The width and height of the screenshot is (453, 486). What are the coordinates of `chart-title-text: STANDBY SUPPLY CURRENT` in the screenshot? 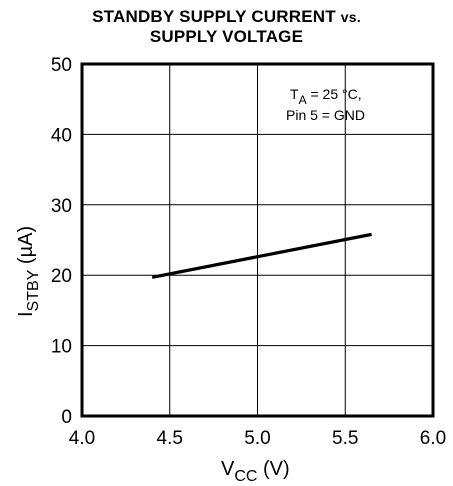 It's located at (214, 16).